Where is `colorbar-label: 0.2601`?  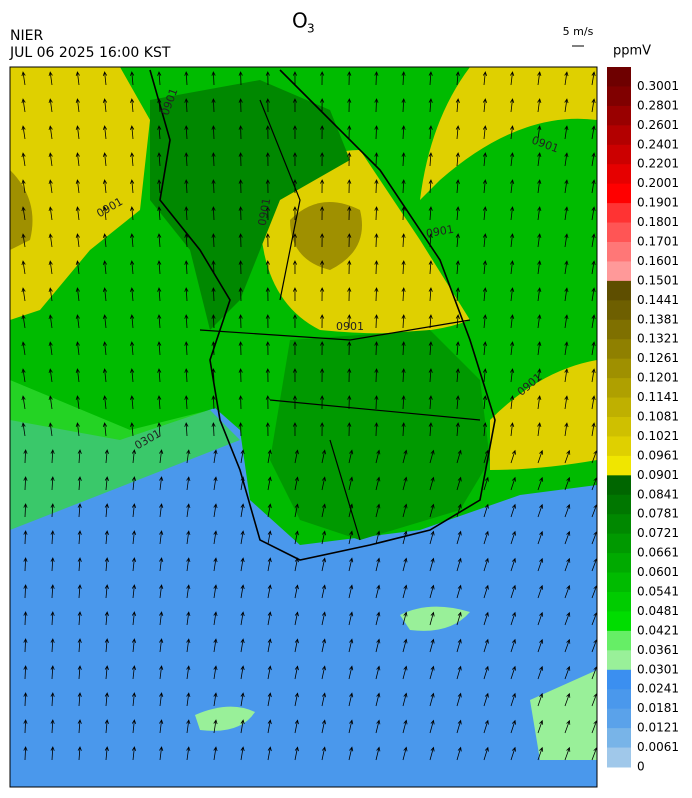 colorbar-label: 0.2601 is located at coordinates (658, 125).